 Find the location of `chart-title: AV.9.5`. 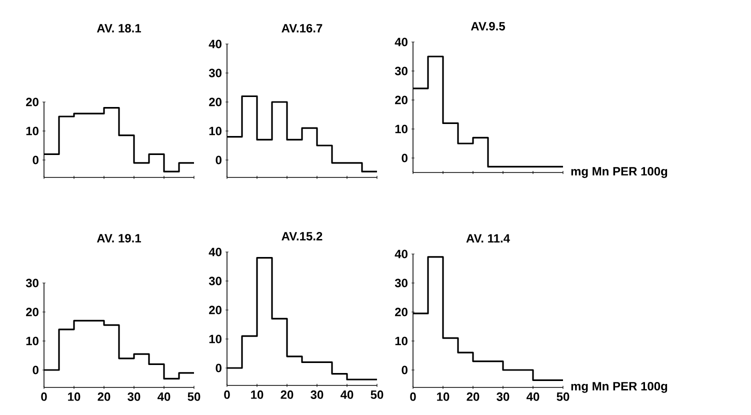

chart-title: AV.9.5 is located at coordinates (488, 26).